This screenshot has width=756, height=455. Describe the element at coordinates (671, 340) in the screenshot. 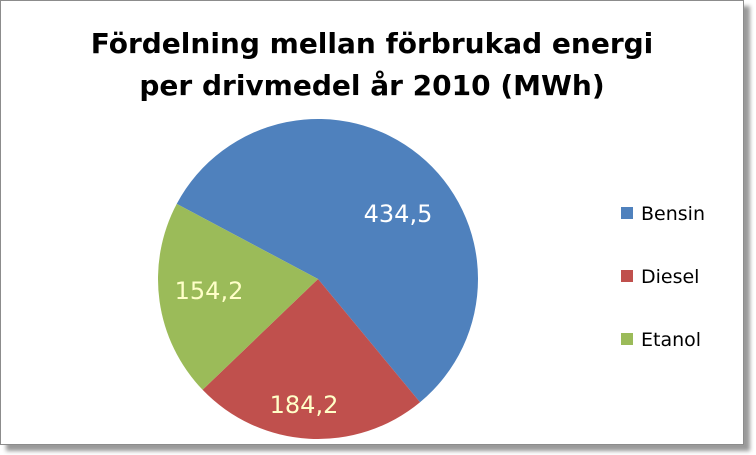

I see `legend-label-etanol: Etanol` at that location.